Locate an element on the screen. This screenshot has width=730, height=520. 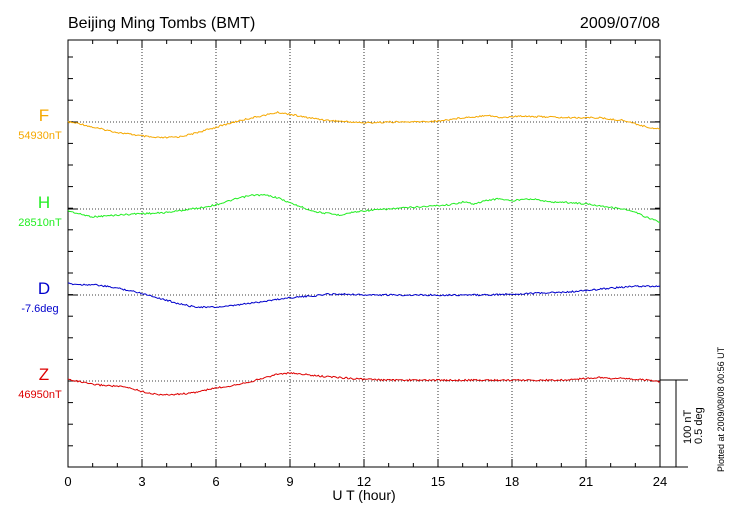
scale-bar-label-deg: 0.5 deg is located at coordinates (699, 425).